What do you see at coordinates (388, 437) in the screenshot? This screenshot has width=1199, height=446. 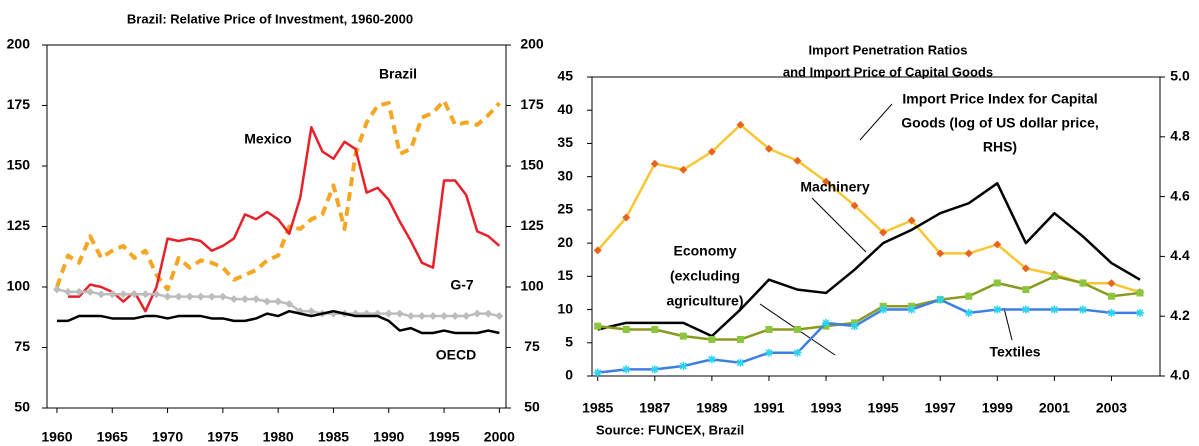 I see `x-tick-label: 1990` at bounding box center [388, 437].